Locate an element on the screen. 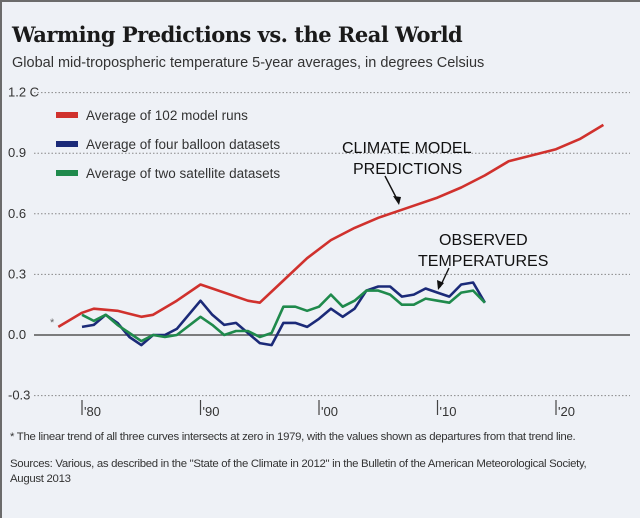 This screenshot has height=518, width=640. chart-title: Warming Predictions vs. the Real World is located at coordinates (237, 34).